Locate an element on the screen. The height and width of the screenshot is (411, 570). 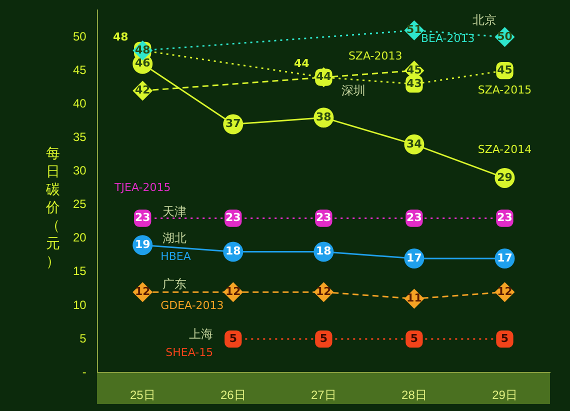
series-label: BEA-2013 is located at coordinates (447, 38).